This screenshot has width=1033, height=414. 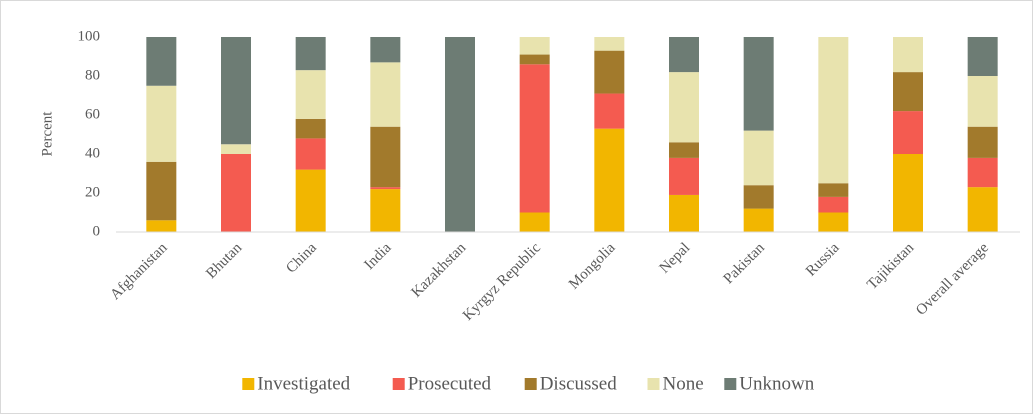 I want to click on y-tick-label: 0, so click(x=97, y=231).